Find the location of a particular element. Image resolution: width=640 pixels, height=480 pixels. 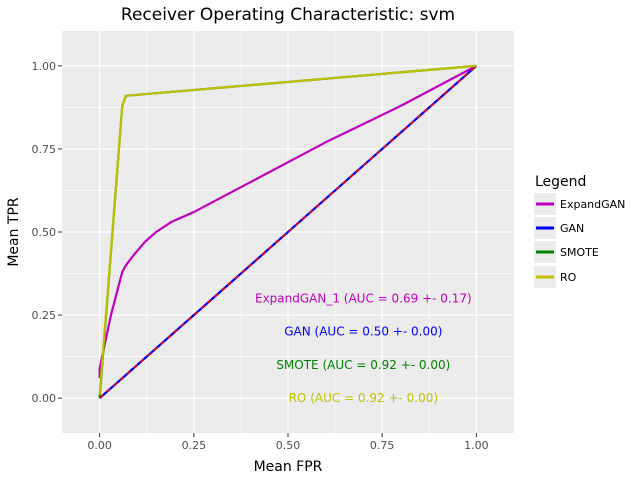

legend: Legend ExpandGAN GAN SMOTE RO is located at coordinates (579, 231).